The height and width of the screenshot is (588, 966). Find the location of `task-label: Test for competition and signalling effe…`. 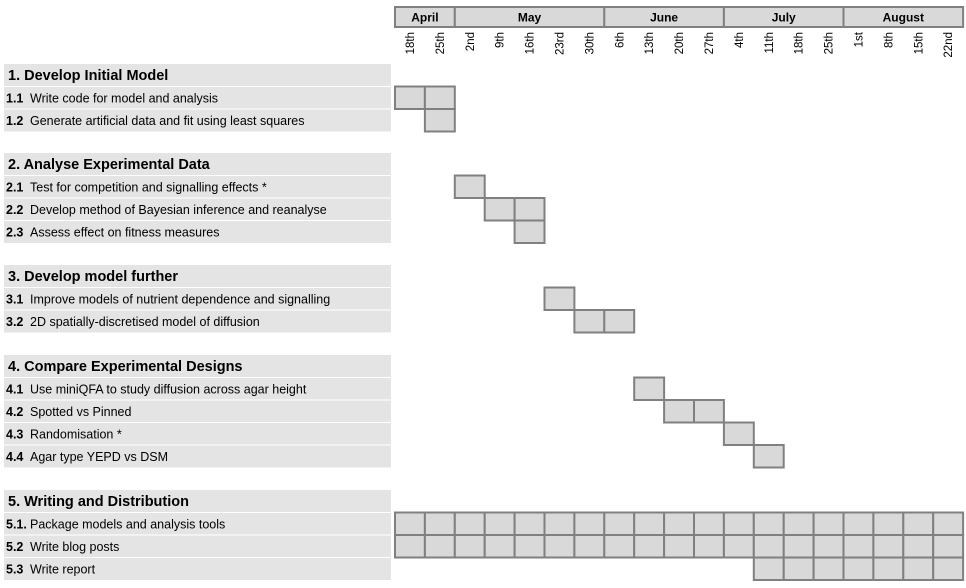

task-label: Test for competition and signalling effe… is located at coordinates (148, 188).